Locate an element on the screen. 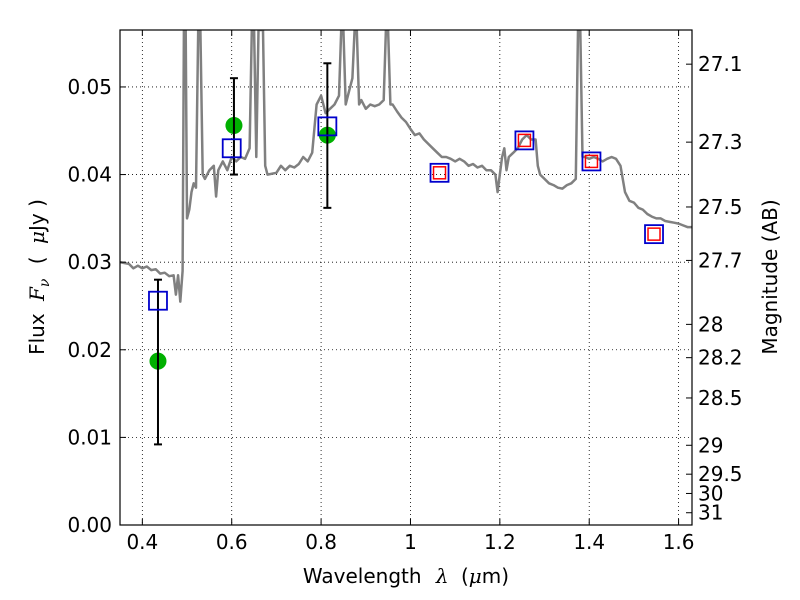  y-tick-label: 0.04 is located at coordinates (89, 175).